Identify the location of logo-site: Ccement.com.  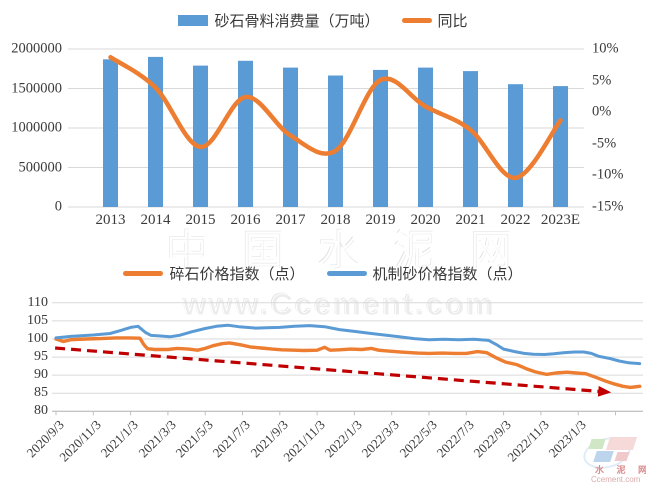
(616, 479).